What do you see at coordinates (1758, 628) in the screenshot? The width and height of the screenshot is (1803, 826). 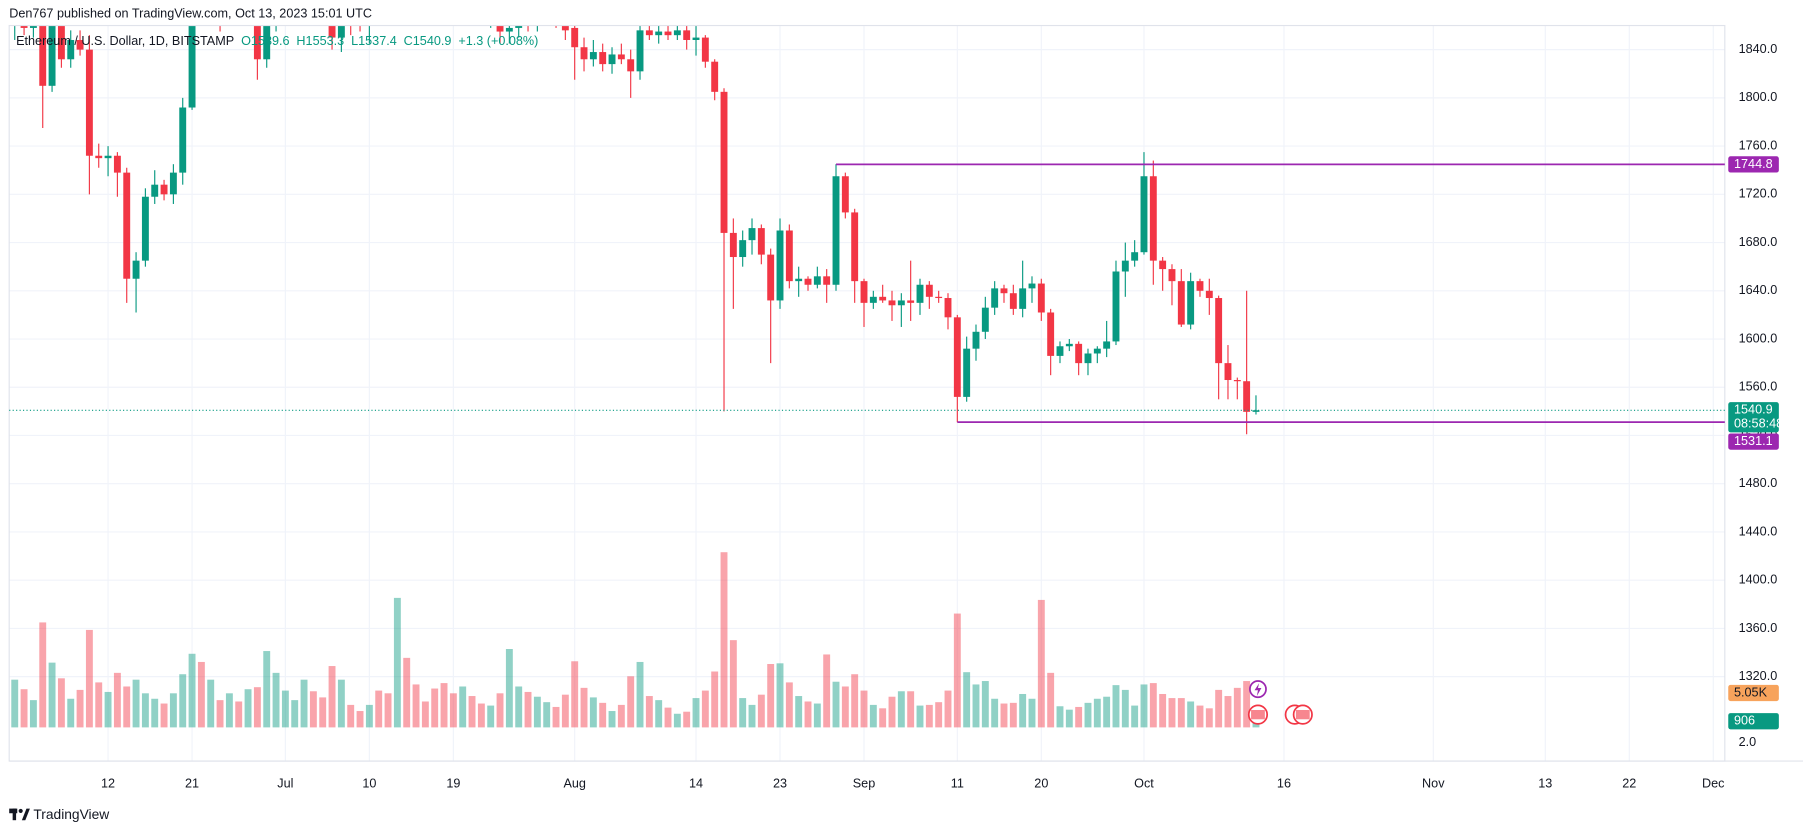 I see `y-tick-label: 1360.0` at bounding box center [1758, 628].